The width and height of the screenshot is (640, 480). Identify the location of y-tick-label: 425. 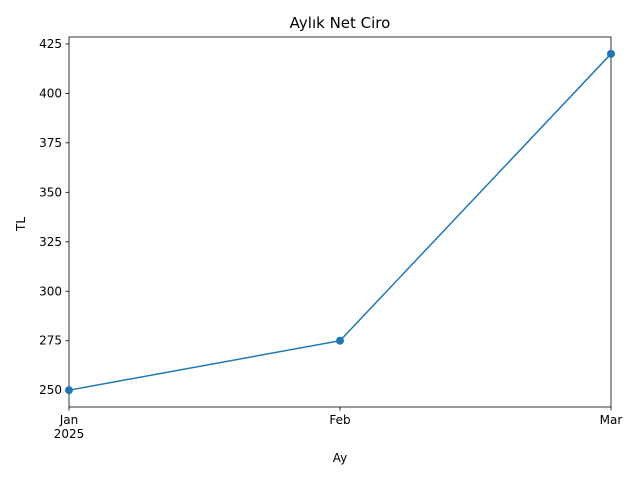
(50, 44).